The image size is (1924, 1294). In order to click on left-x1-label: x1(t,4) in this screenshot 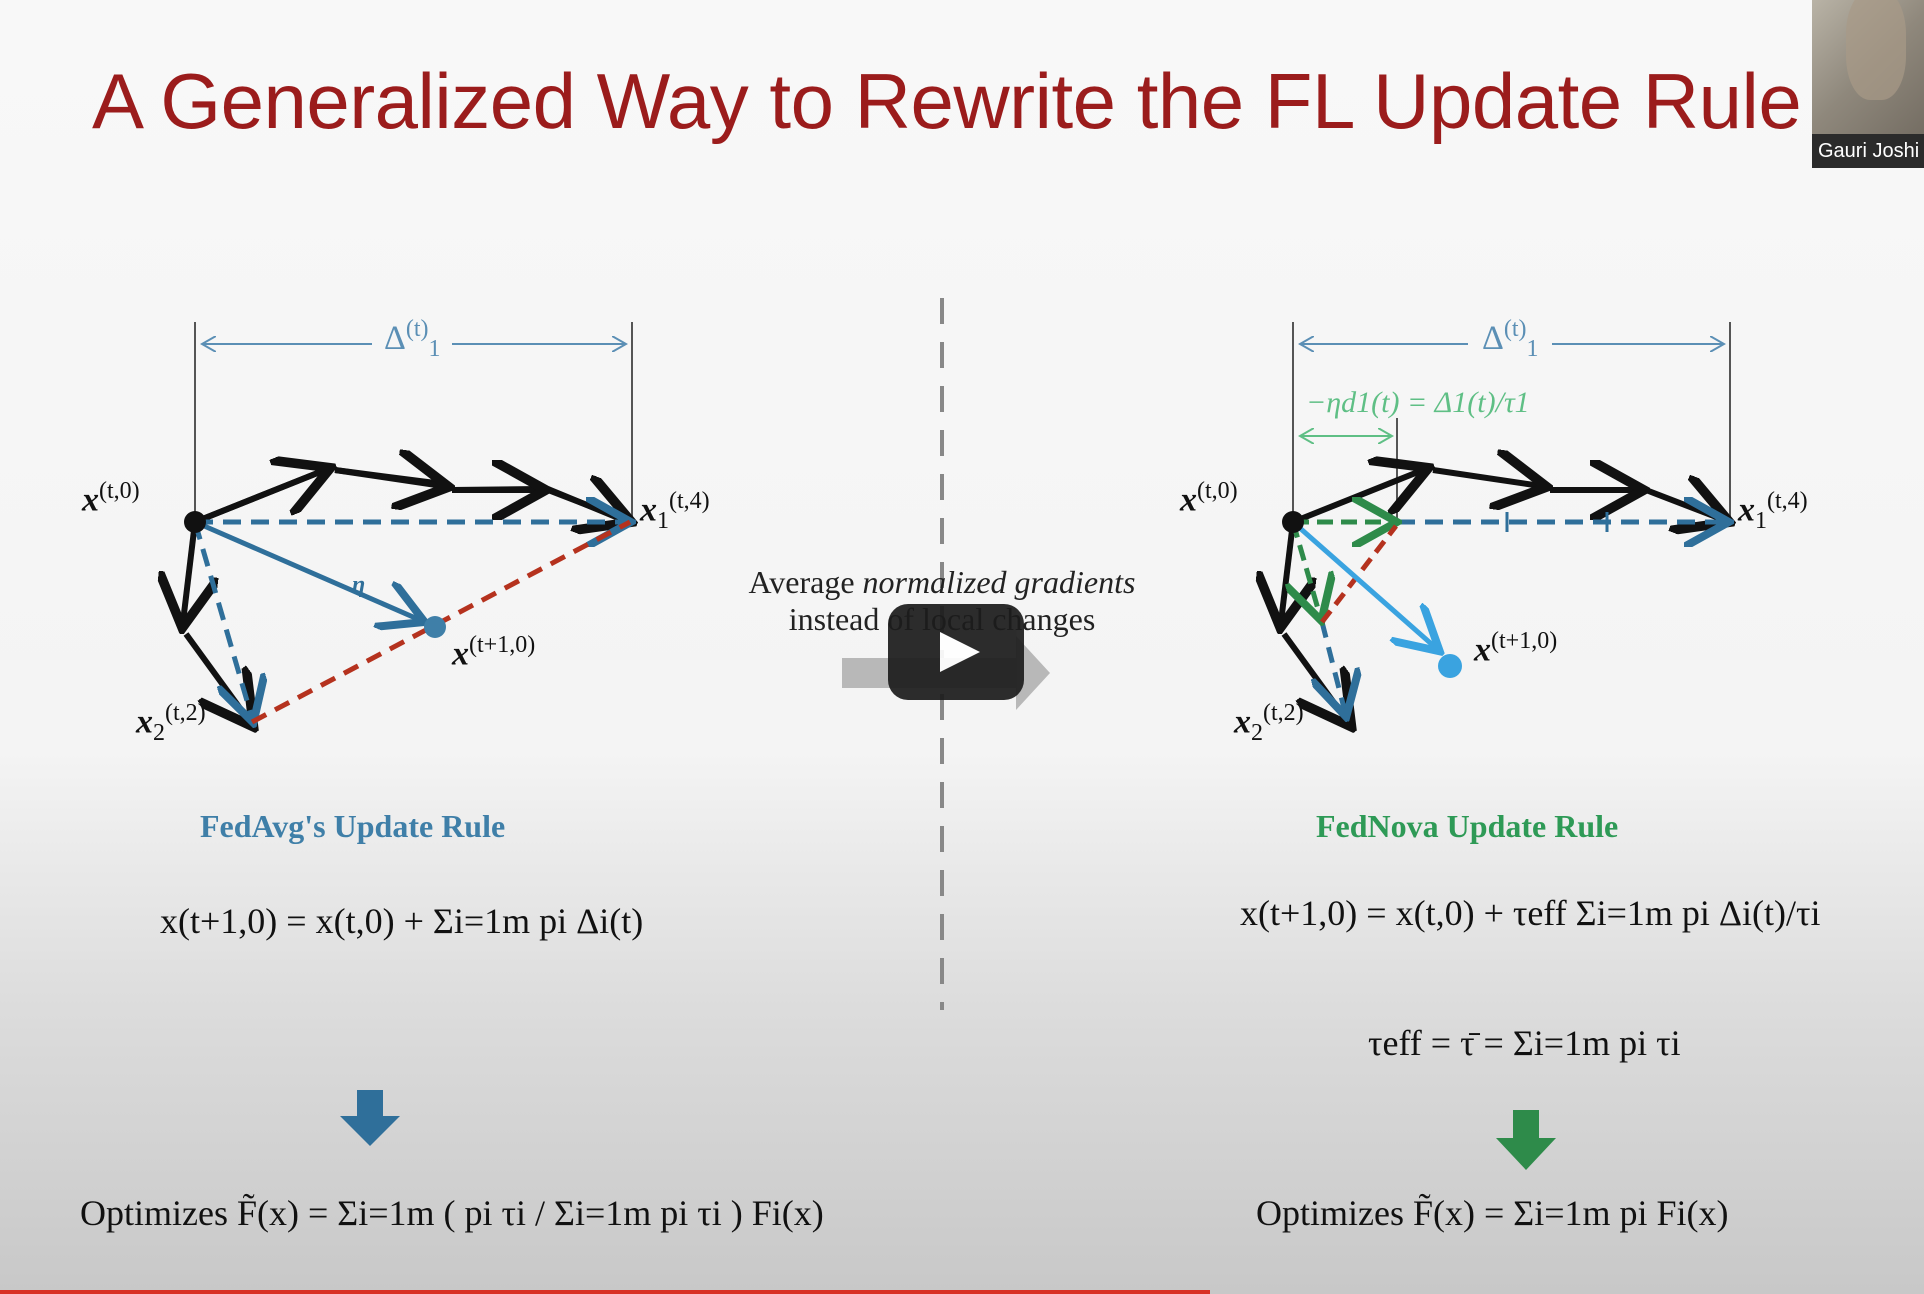, I will do `click(675, 511)`.